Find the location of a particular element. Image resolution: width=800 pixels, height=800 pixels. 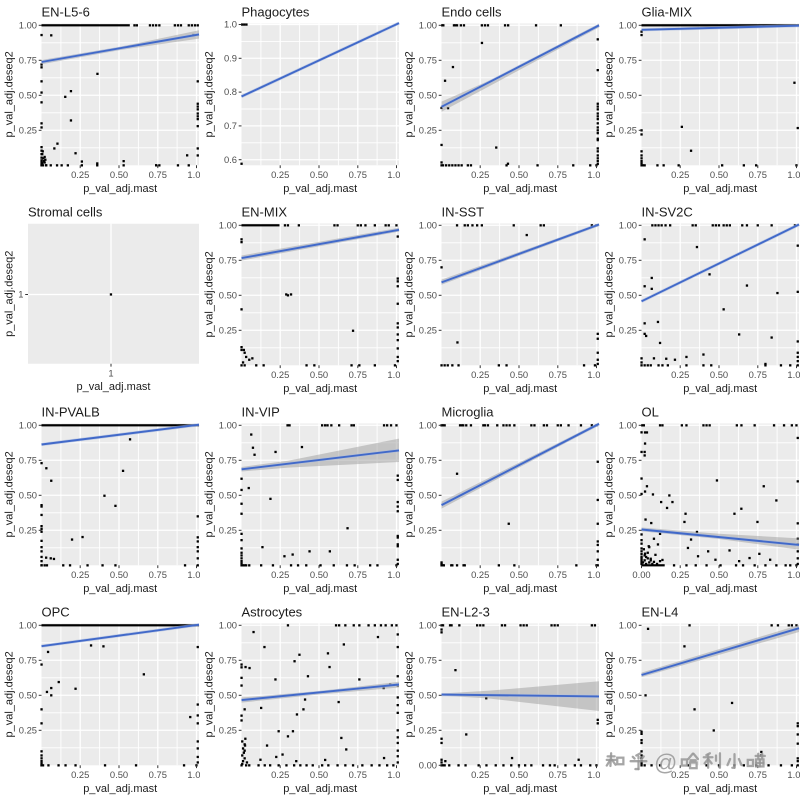

svg-text: EN-L4 is located at coordinates (660, 612).